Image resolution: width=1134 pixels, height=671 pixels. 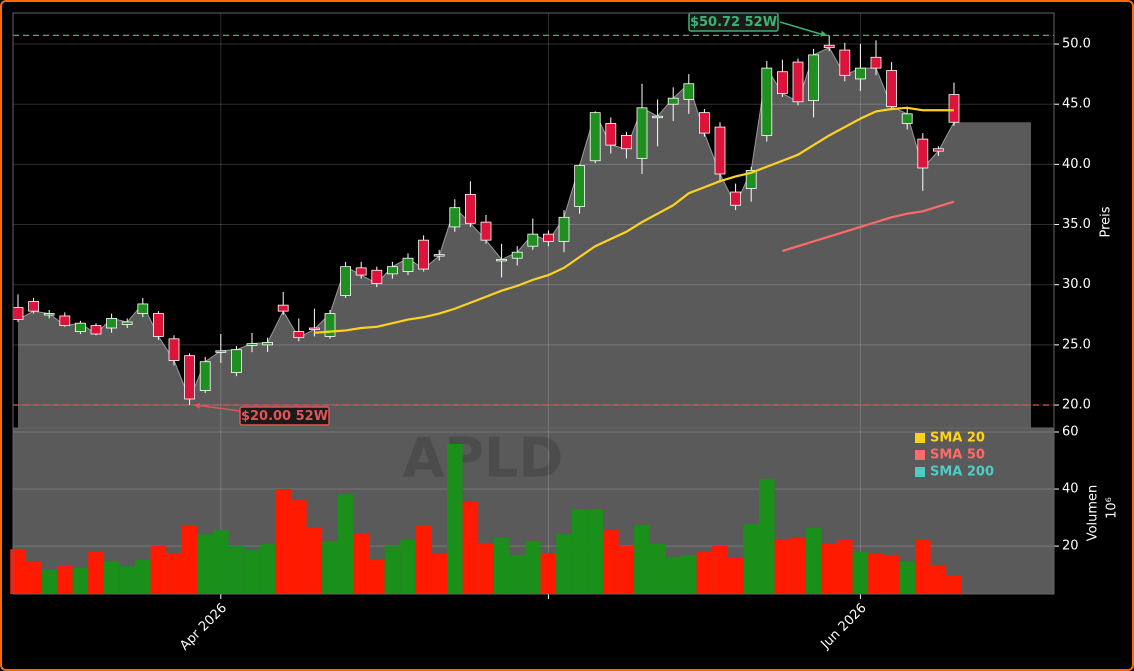 What do you see at coordinates (1076, 344) in the screenshot?
I see `y-tick-label: 25.0` at bounding box center [1076, 344].